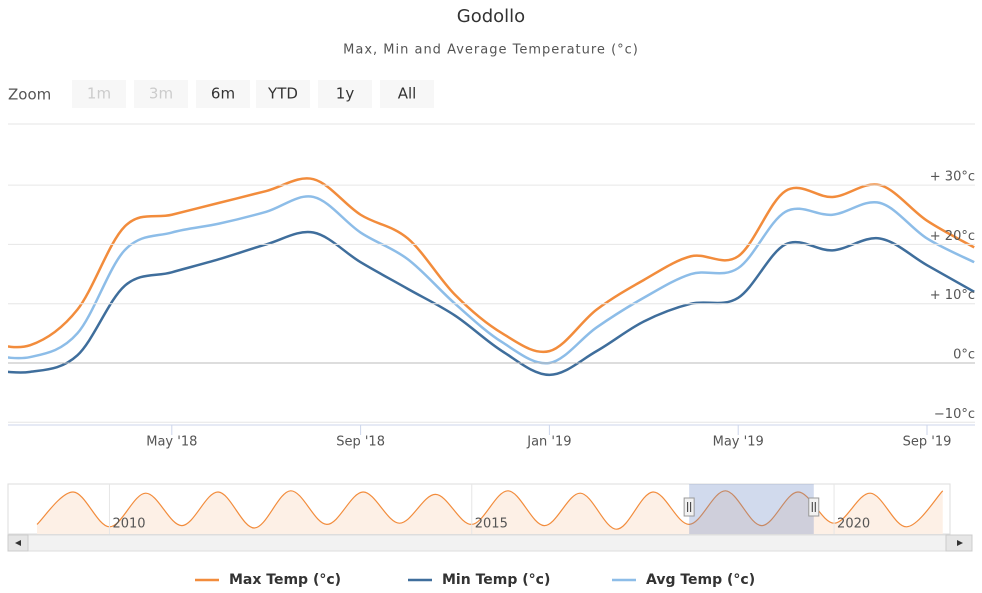 The image size is (982, 593). Describe the element at coordinates (496, 580) in the screenshot. I see `legend-label: Min Temp (°c)` at that location.